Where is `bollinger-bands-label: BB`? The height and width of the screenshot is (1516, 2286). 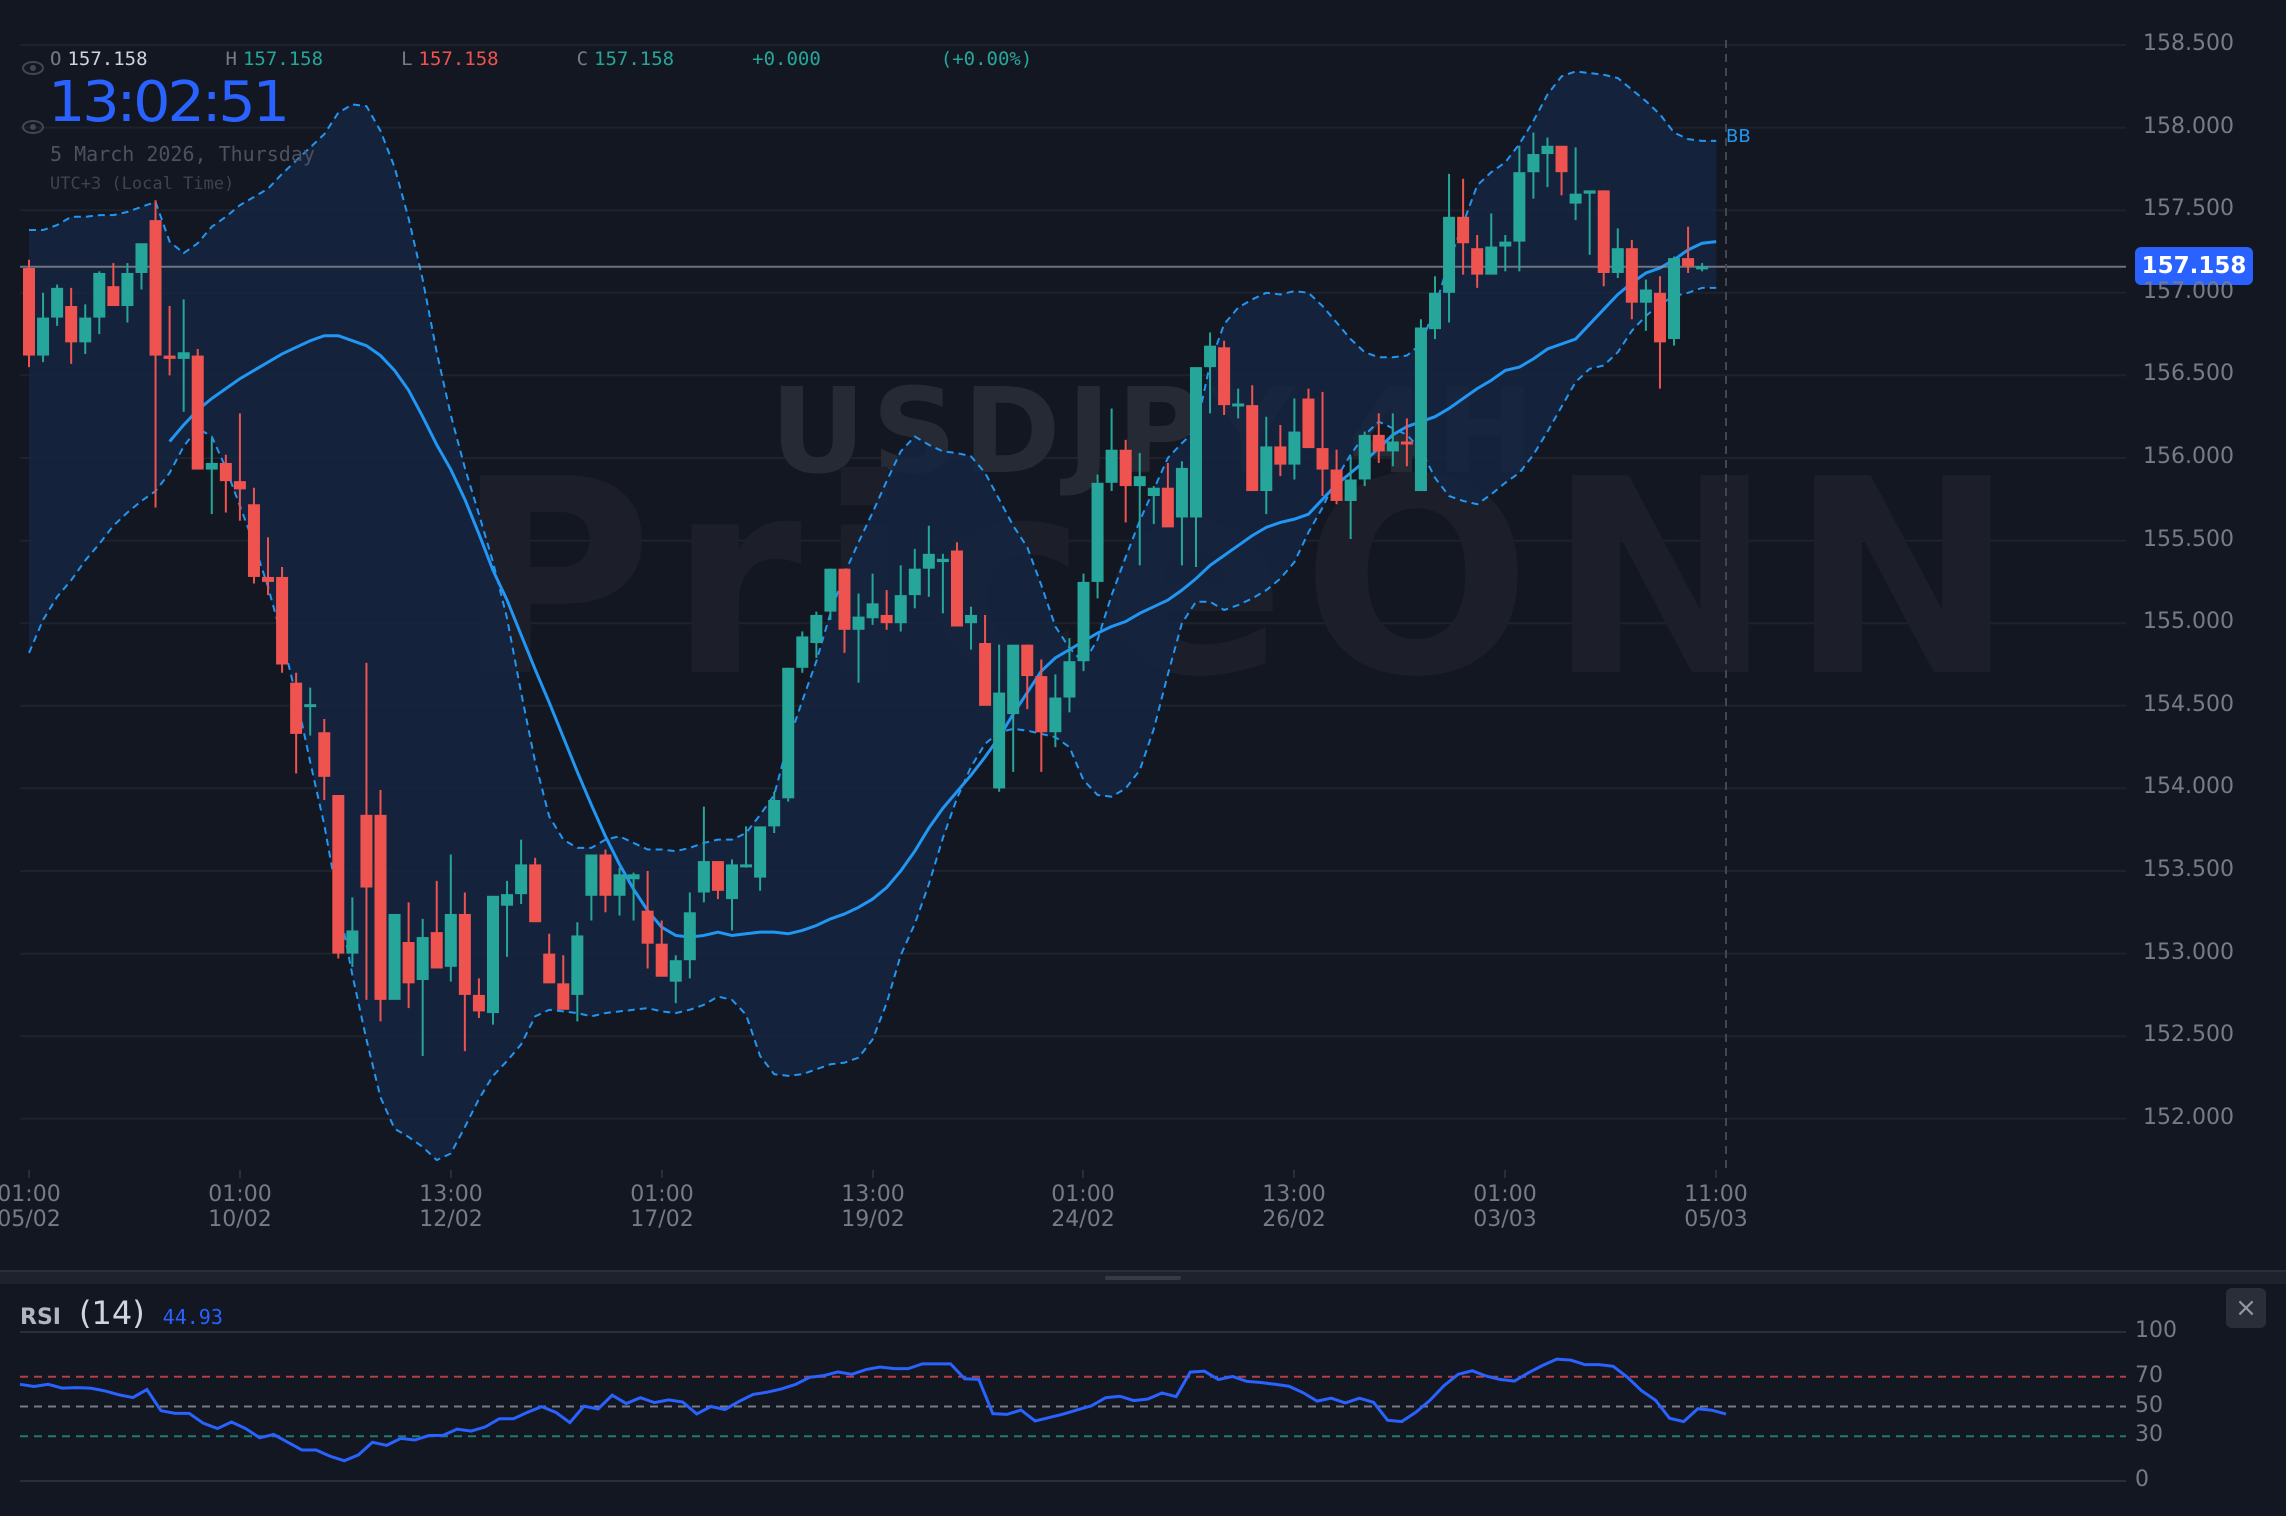 bollinger-bands-label: BB is located at coordinates (1738, 136).